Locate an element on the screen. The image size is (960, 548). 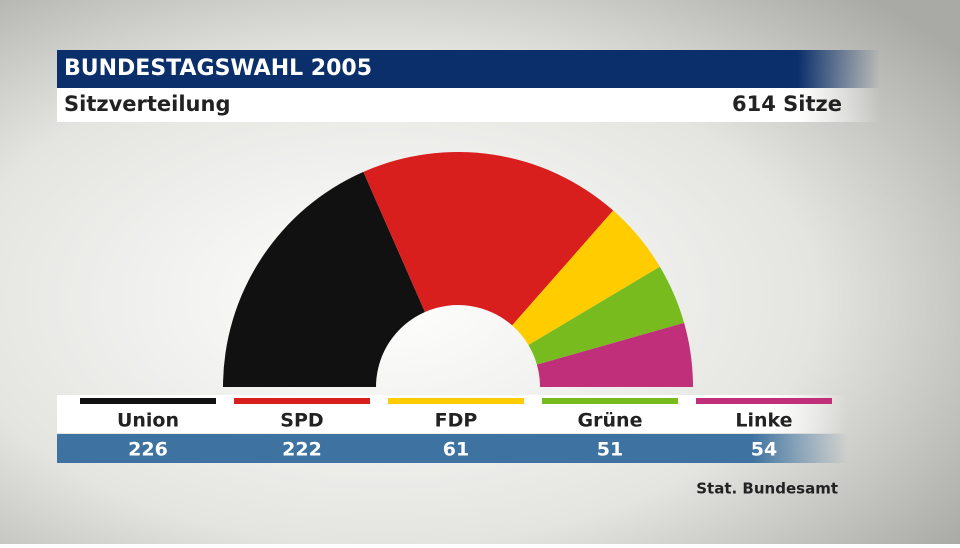
chart-title: BUNDESTAGSWAHL 2005 is located at coordinates (218, 68).